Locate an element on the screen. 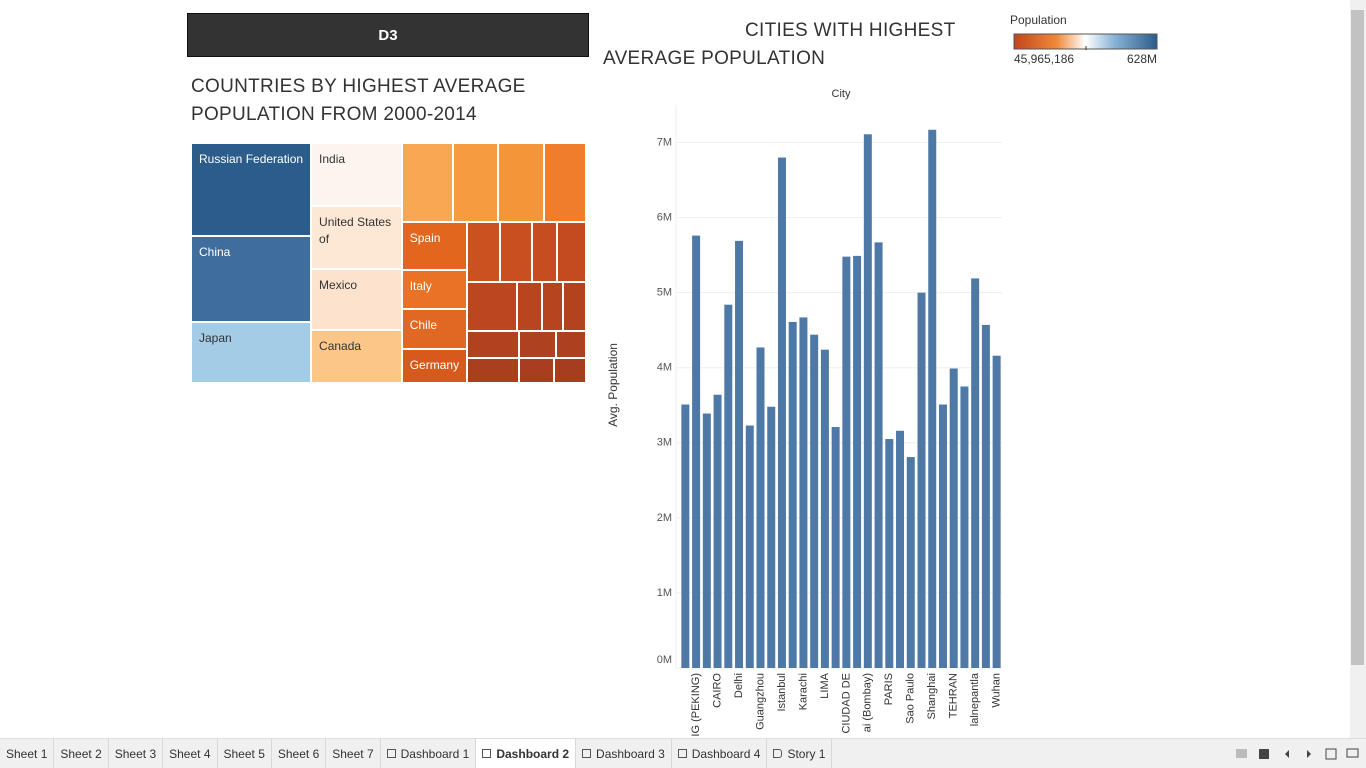 Image resolution: width=1366 pixels, height=768 pixels. tab-label: Sheet 5 is located at coordinates (244, 753).